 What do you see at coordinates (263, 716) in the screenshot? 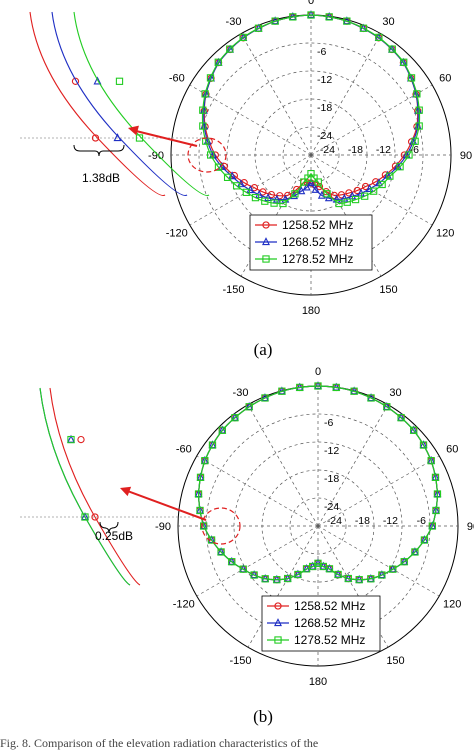
I see `panel-label-b: (b)` at bounding box center [263, 716].